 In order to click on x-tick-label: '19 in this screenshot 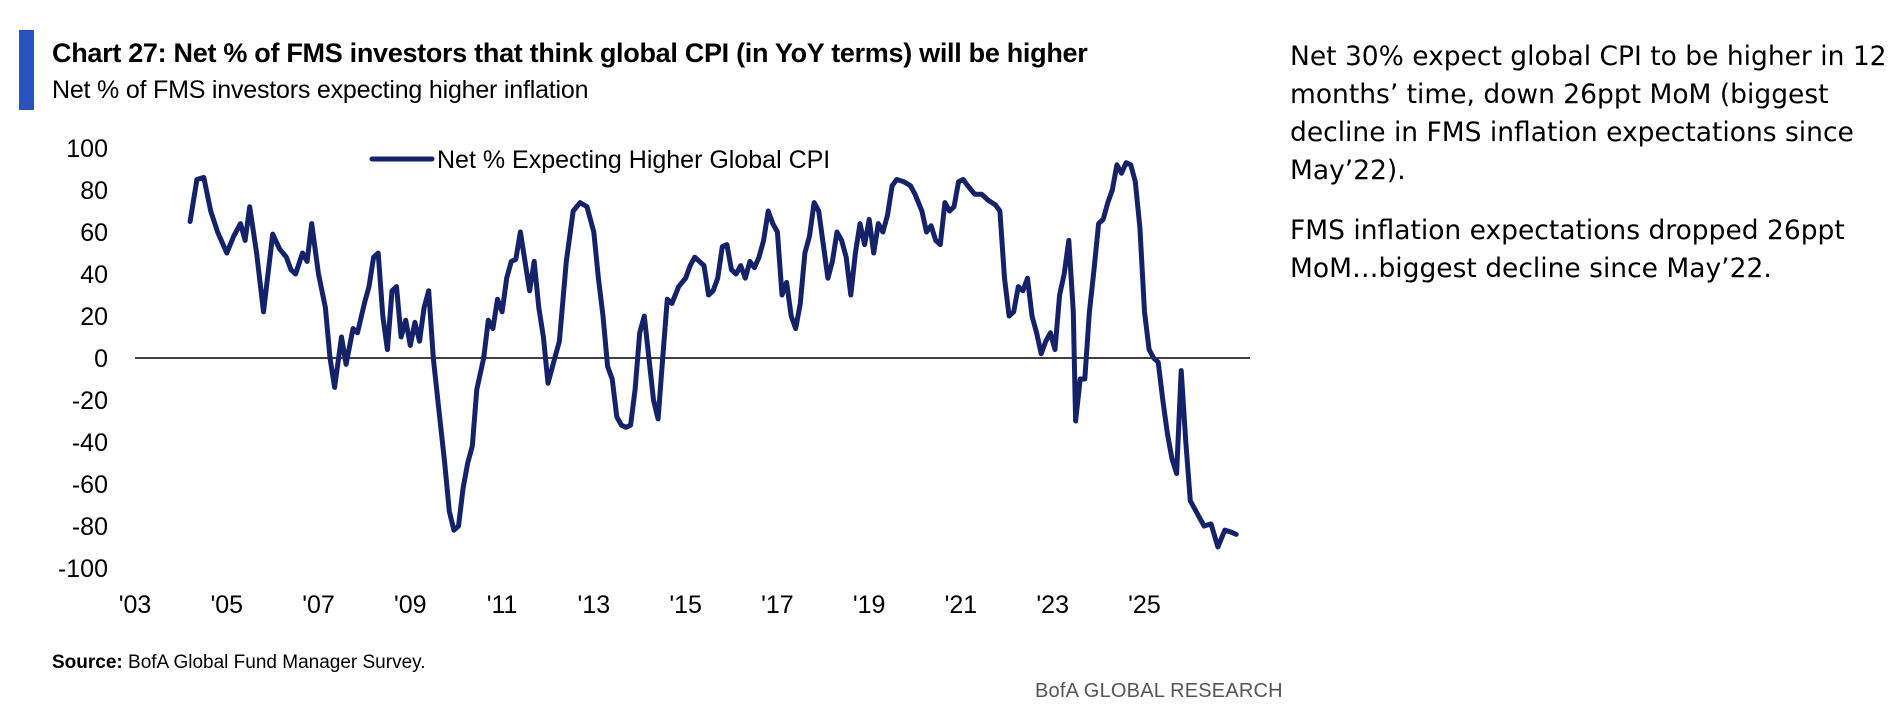, I will do `click(869, 605)`.